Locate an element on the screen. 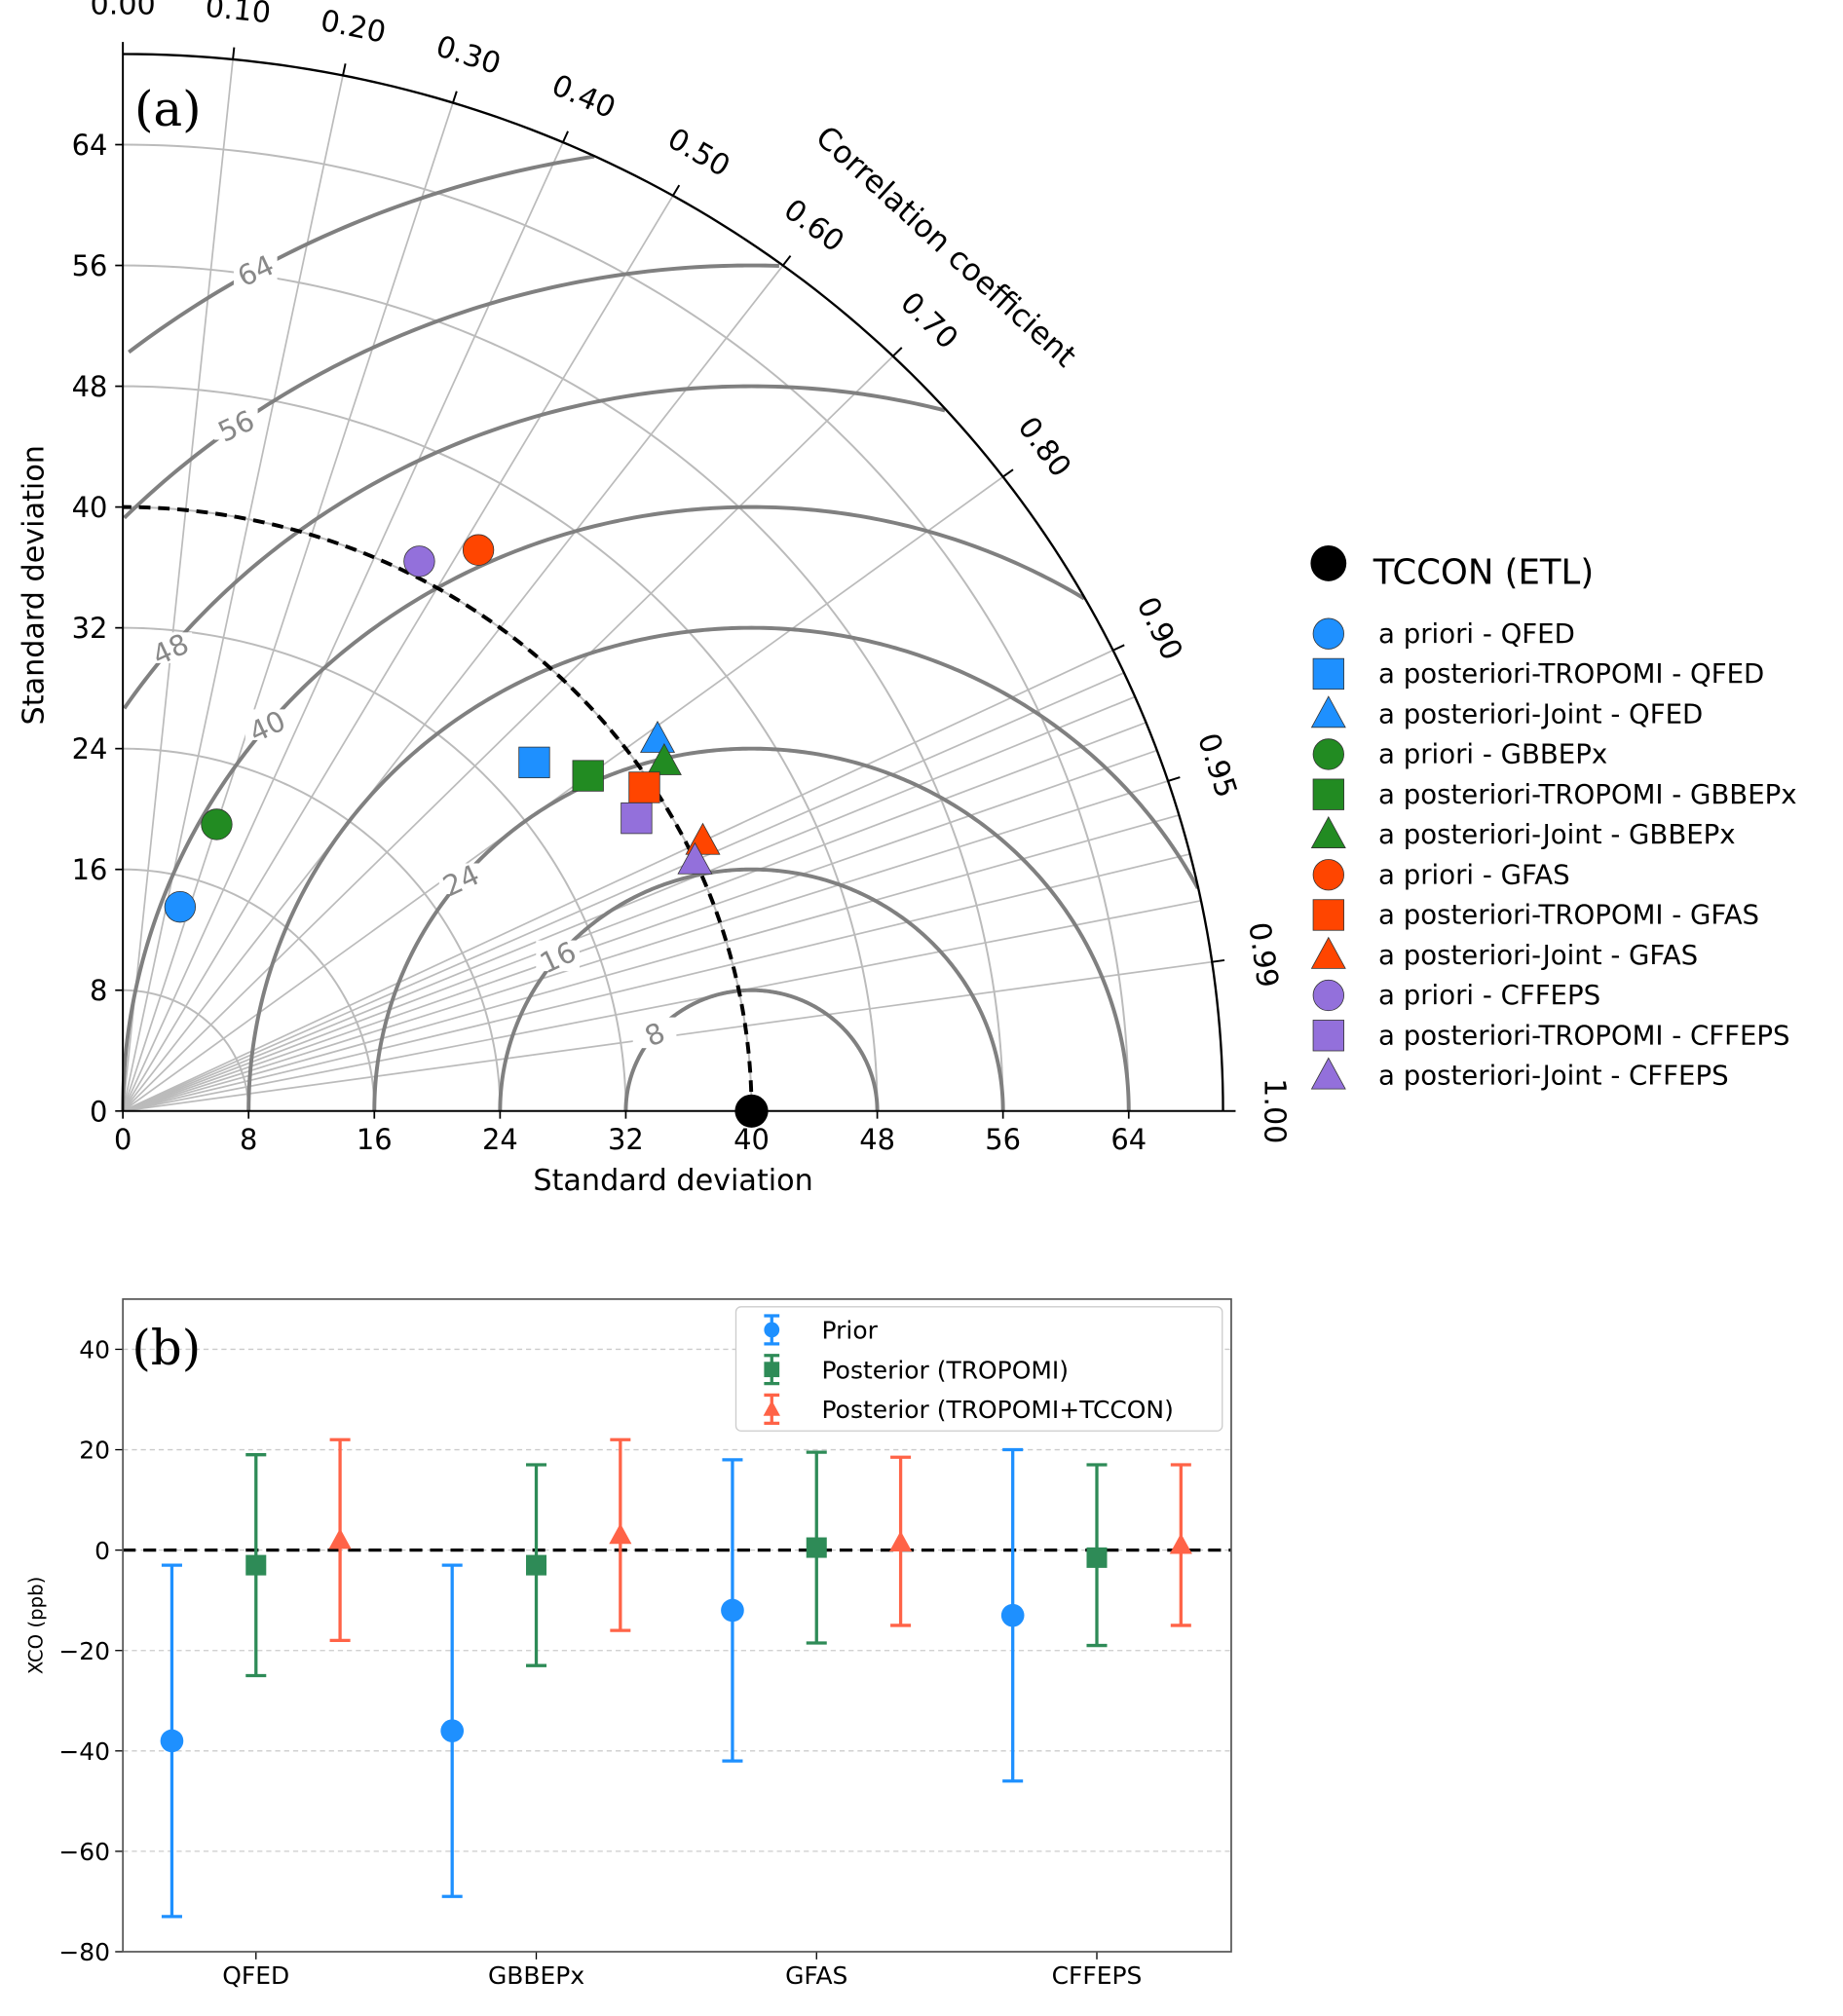 The image size is (1843, 2016). legend-label: Posterior (TROPOMI) is located at coordinates (946, 1370).